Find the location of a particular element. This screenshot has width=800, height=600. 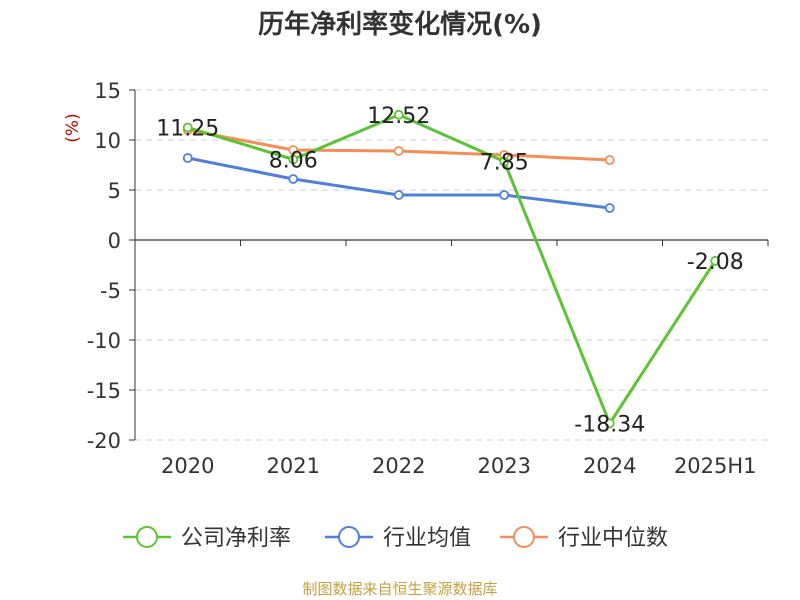

y-tick-label: 5 is located at coordinates (114, 191).